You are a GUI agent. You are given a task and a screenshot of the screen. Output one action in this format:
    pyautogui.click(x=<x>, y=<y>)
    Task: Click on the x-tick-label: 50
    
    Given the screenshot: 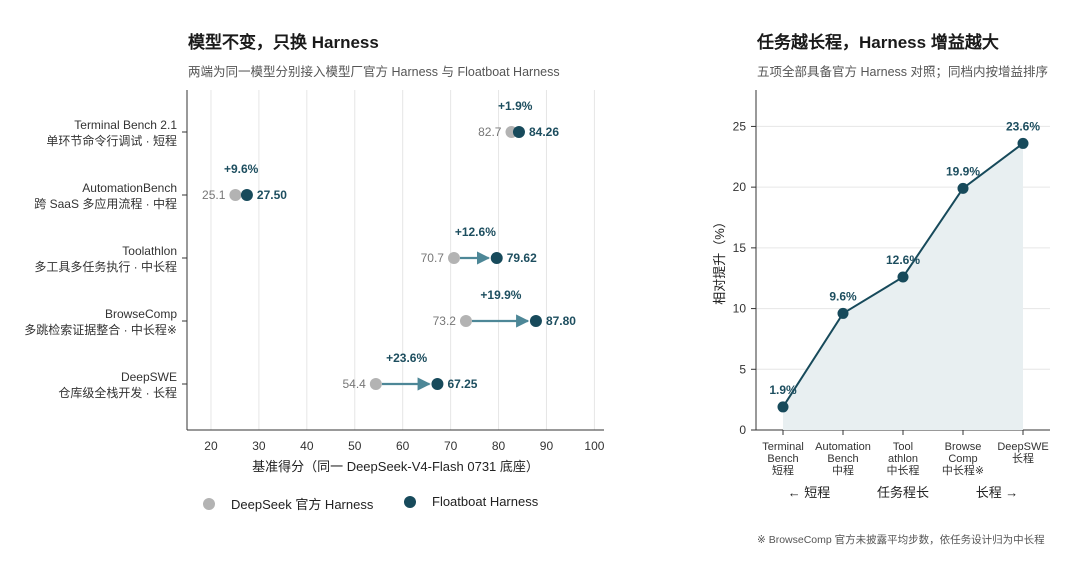 What is the action you would take?
    pyautogui.click(x=355, y=446)
    